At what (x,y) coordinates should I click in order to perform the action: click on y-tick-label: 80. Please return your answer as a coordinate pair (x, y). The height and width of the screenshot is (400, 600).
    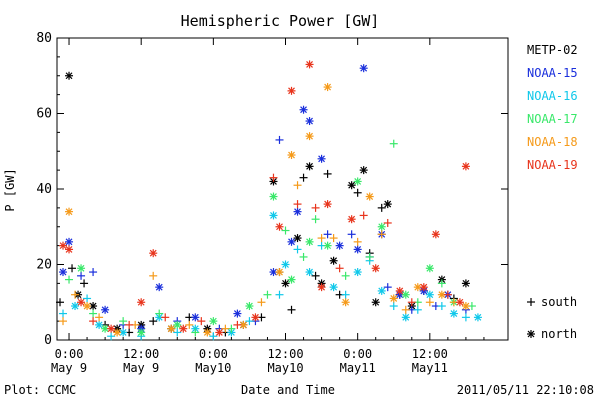
    Looking at the image, I should click on (44, 38).